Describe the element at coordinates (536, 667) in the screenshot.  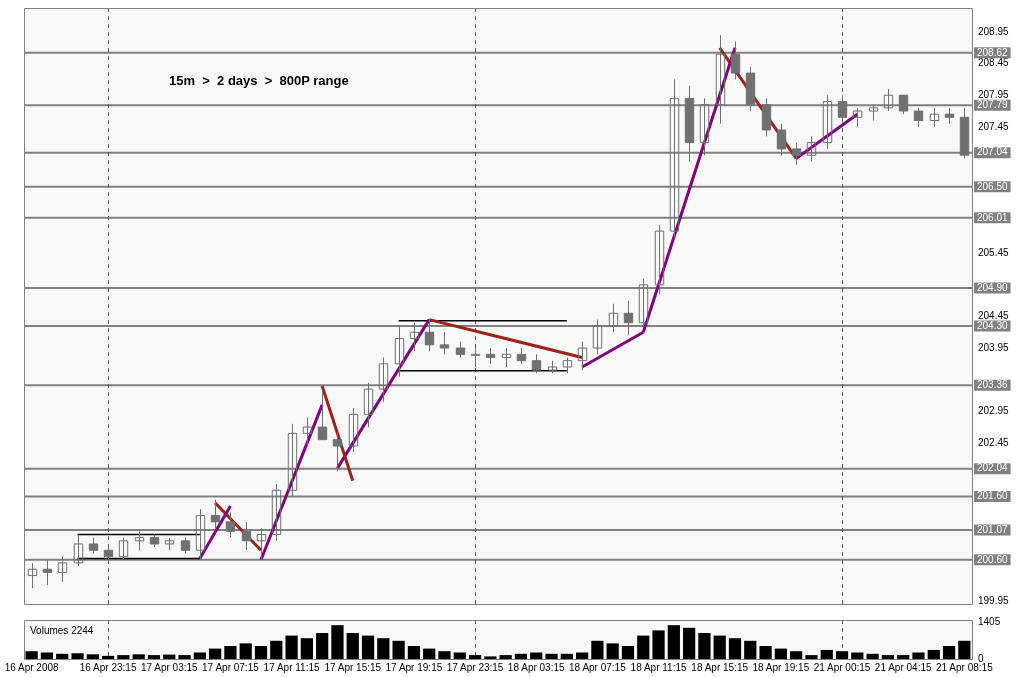
I see `x-tick-label: 18 Apr 03:15` at that location.